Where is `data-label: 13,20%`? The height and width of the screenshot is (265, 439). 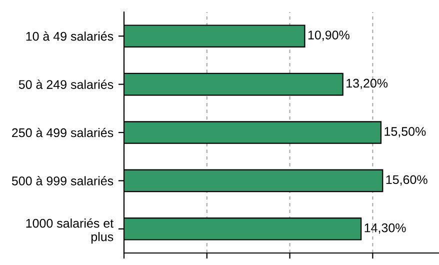 data-label: 13,20% is located at coordinates (367, 84).